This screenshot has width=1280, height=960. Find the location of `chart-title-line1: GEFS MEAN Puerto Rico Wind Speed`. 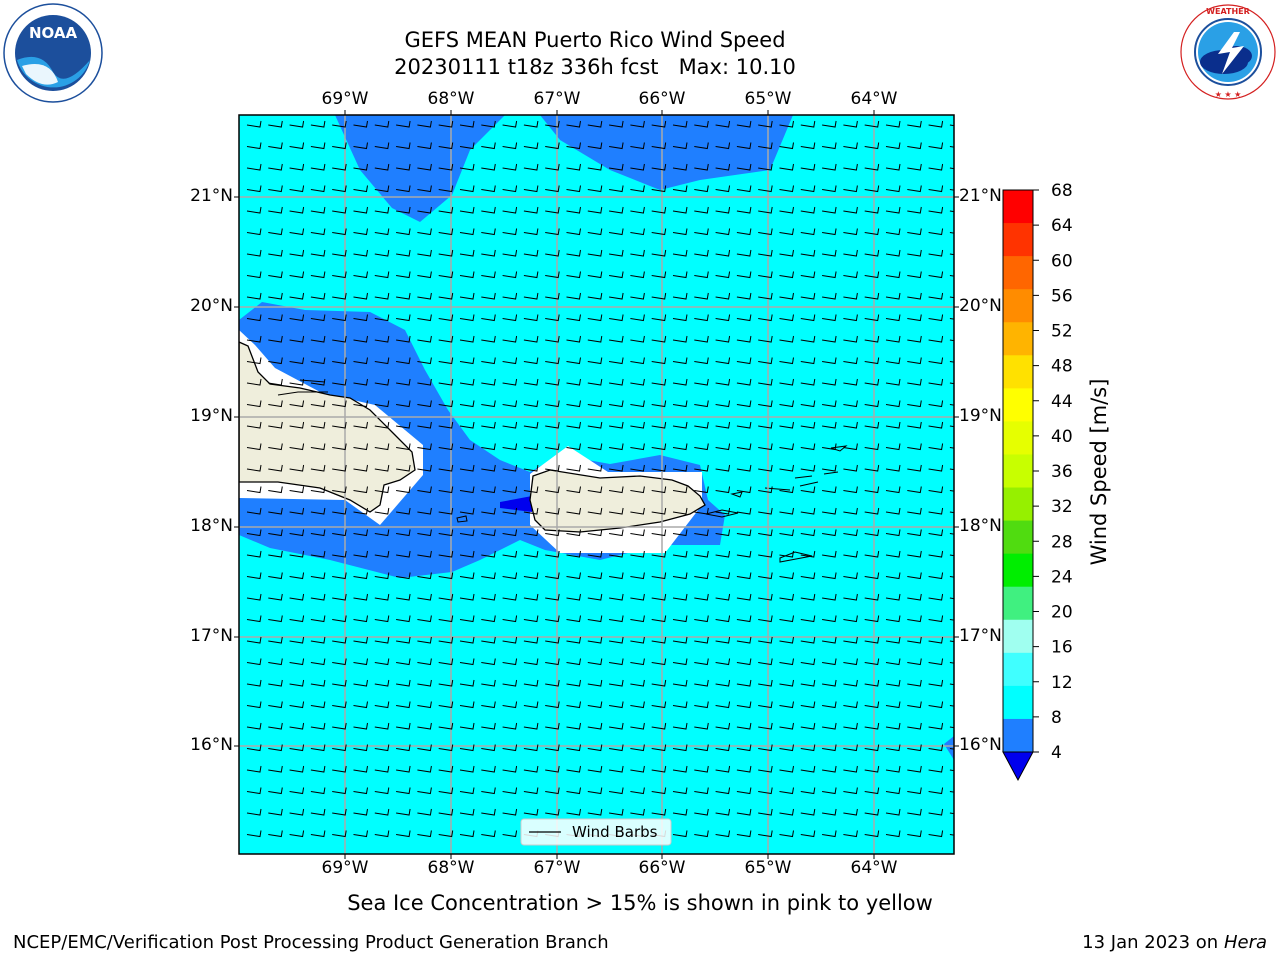

chart-title-line1: GEFS MEAN Puerto Rico Wind Speed is located at coordinates (595, 40).